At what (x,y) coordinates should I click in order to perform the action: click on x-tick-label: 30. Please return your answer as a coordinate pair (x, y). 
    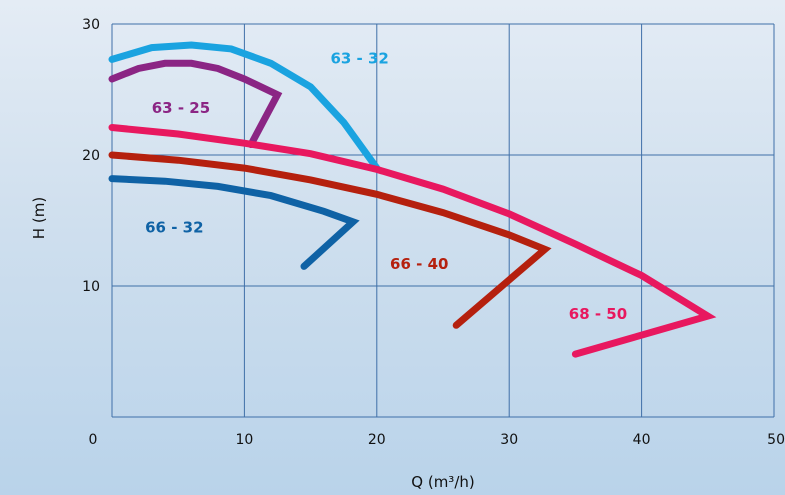
    Looking at the image, I should click on (509, 440).